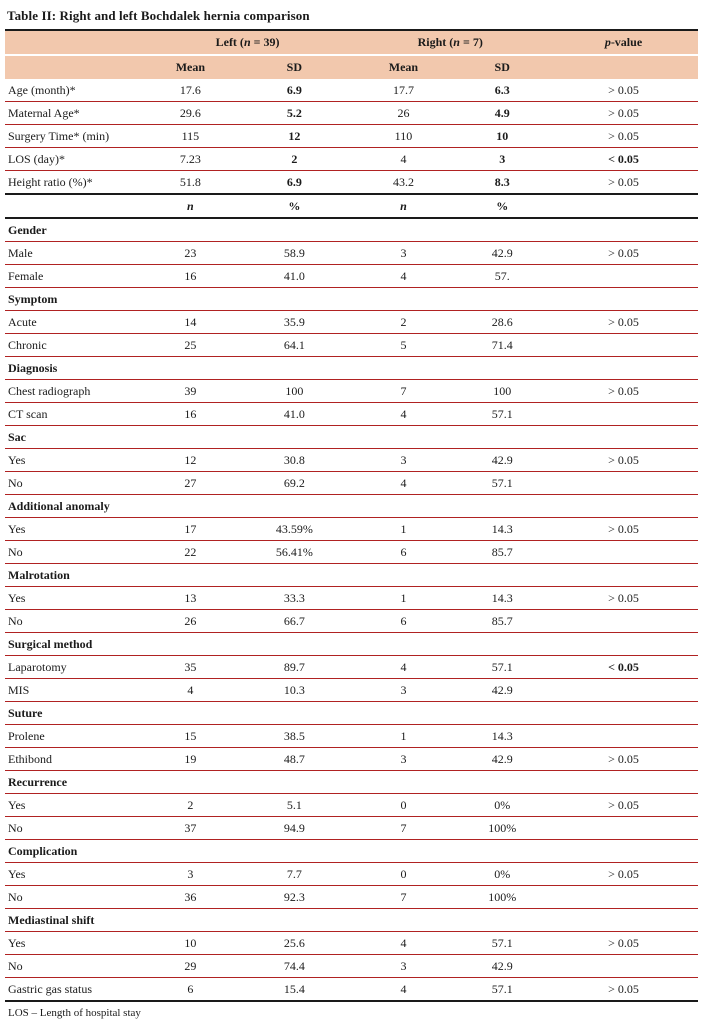  What do you see at coordinates (49, 390) in the screenshot?
I see `row-label: Chest radiograph` at bounding box center [49, 390].